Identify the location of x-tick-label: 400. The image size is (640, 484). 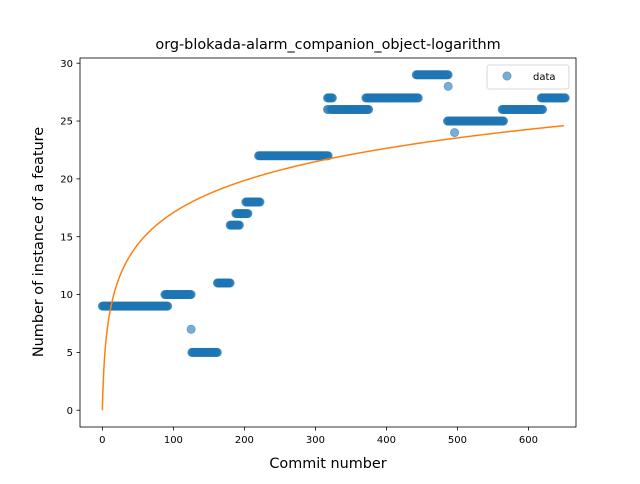
(386, 440).